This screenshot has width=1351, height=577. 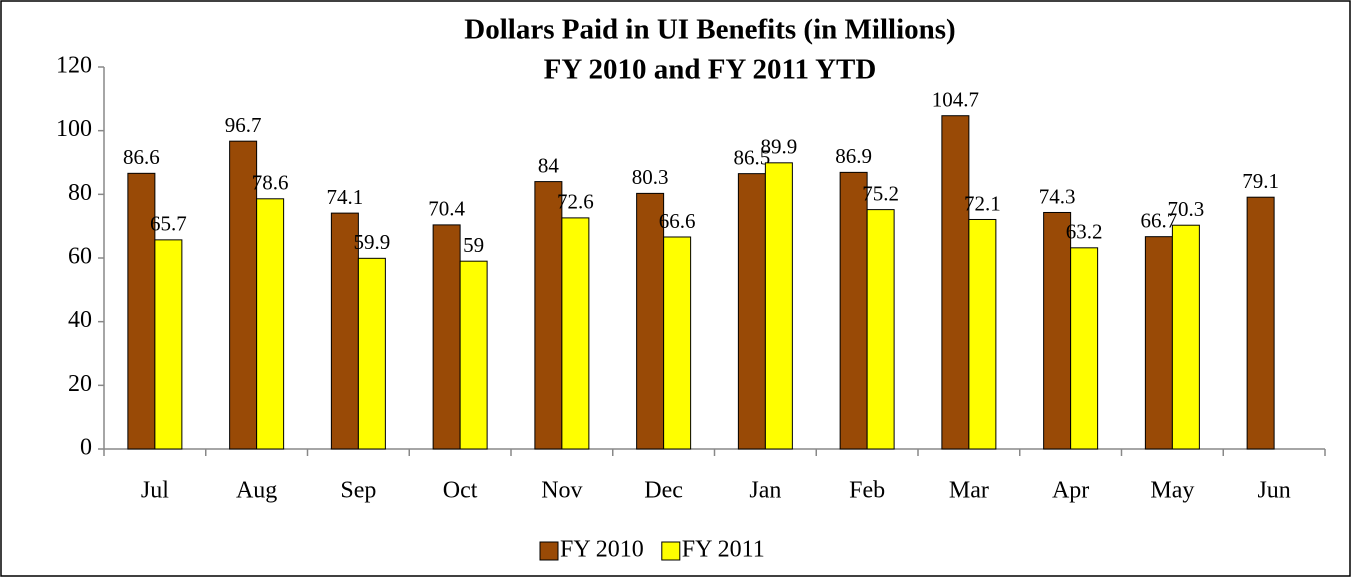 What do you see at coordinates (1159, 220) in the screenshot?
I see `data-label: 66.7` at bounding box center [1159, 220].